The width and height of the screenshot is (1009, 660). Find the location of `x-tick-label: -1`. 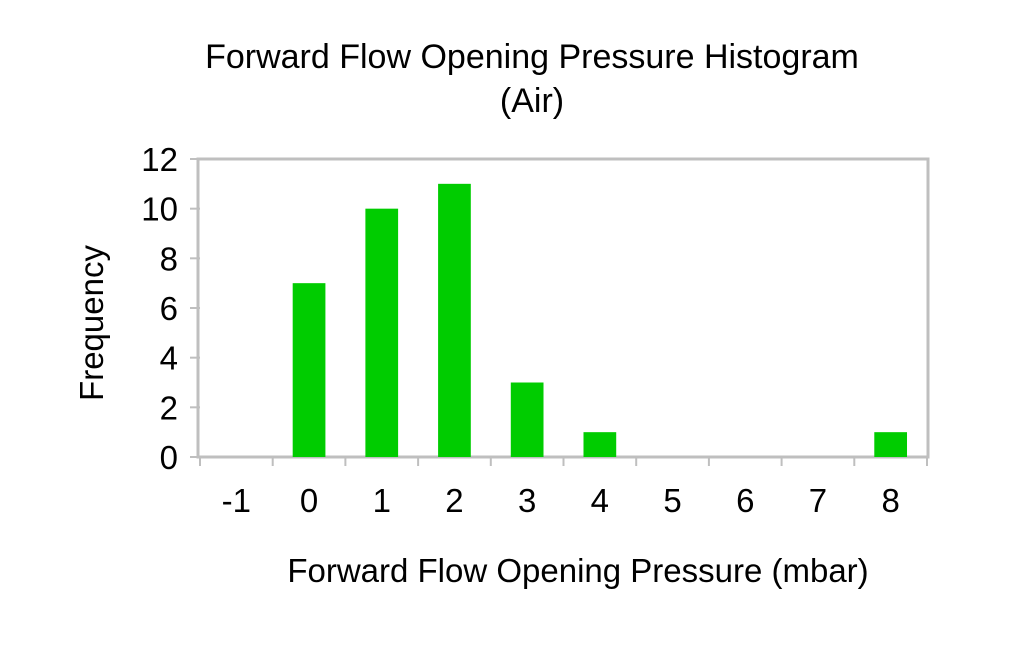

x-tick-label: -1 is located at coordinates (236, 500).